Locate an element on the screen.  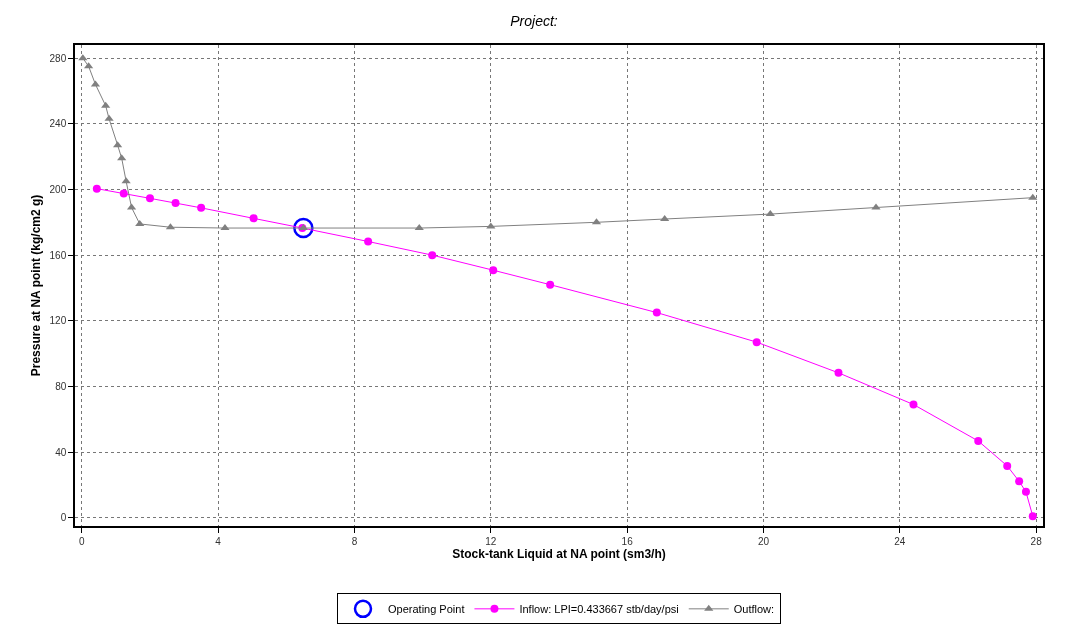
y-axis-title: Pressure at NA point (kg/cm2 g) is located at coordinates (36, 285).